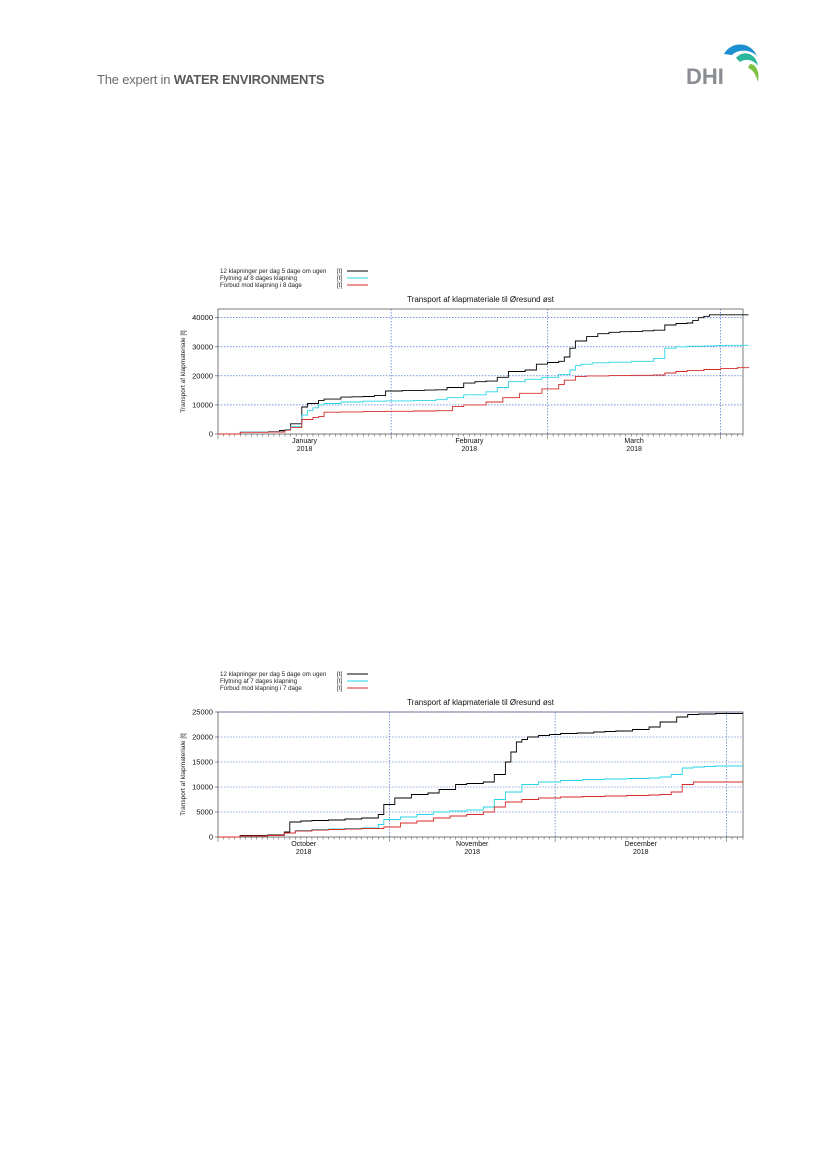 The height and width of the screenshot is (1169, 827). What do you see at coordinates (202, 317) in the screenshot?
I see `chart-1-ytick-label: 40000` at bounding box center [202, 317].